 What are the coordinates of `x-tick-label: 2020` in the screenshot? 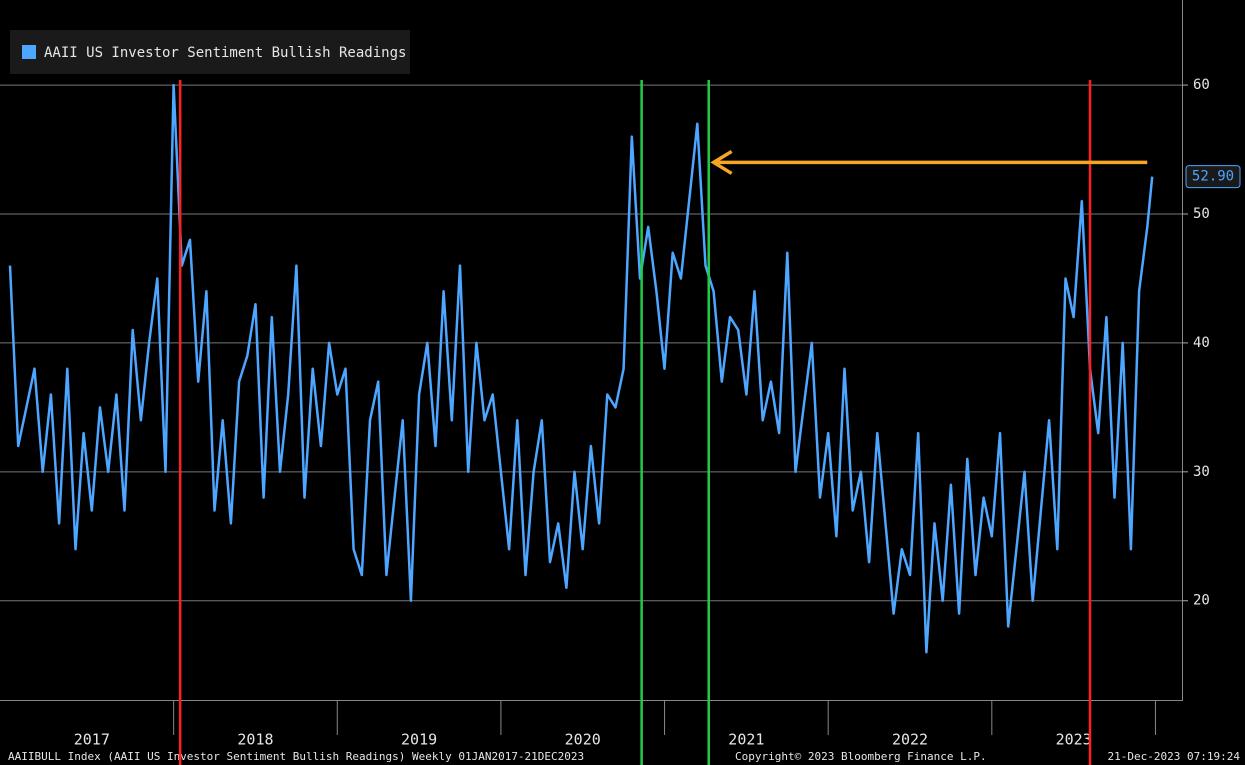 It's located at (583, 740).